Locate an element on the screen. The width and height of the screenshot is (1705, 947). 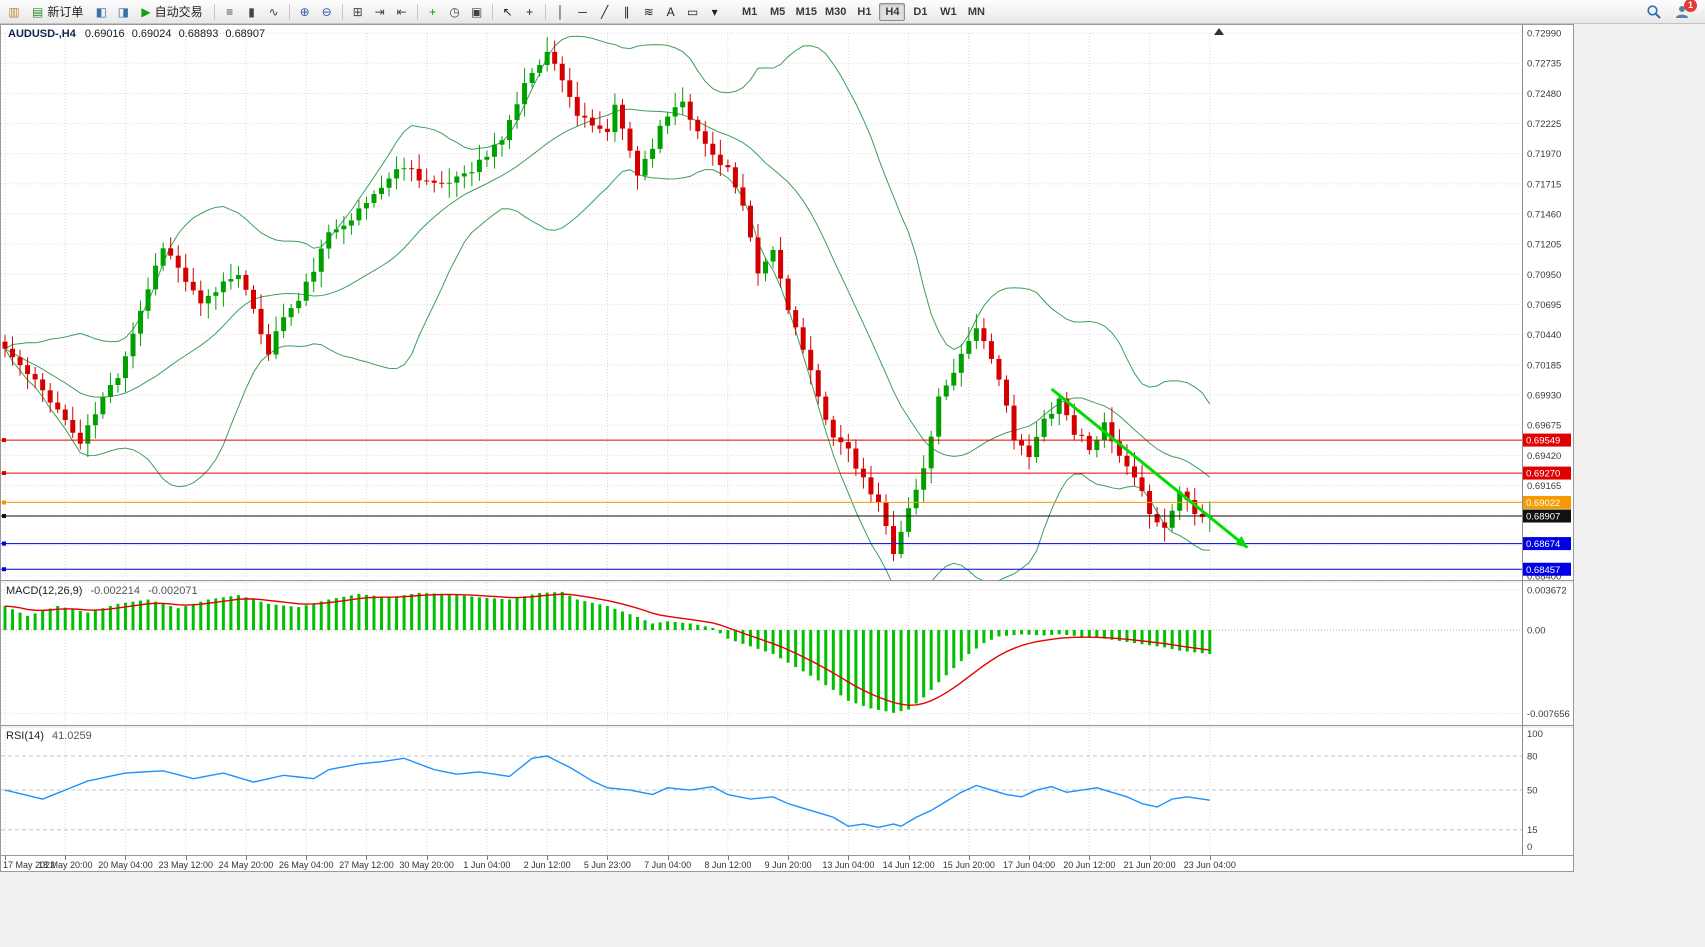
candlestick-chart-icon: ▮ is located at coordinates (252, 12).